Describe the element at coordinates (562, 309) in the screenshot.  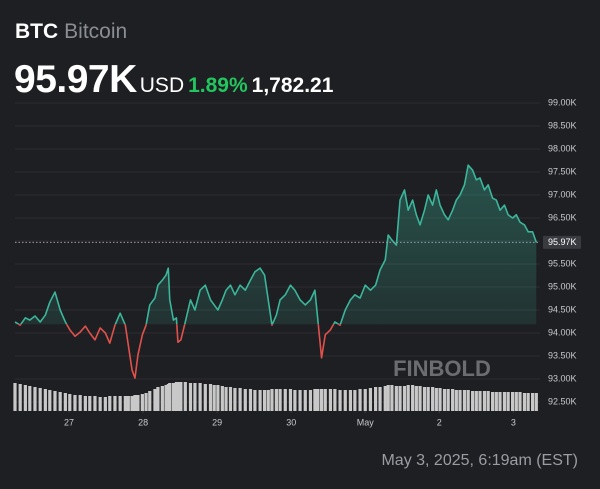
I see `y-tick-label: 94.50K` at that location.